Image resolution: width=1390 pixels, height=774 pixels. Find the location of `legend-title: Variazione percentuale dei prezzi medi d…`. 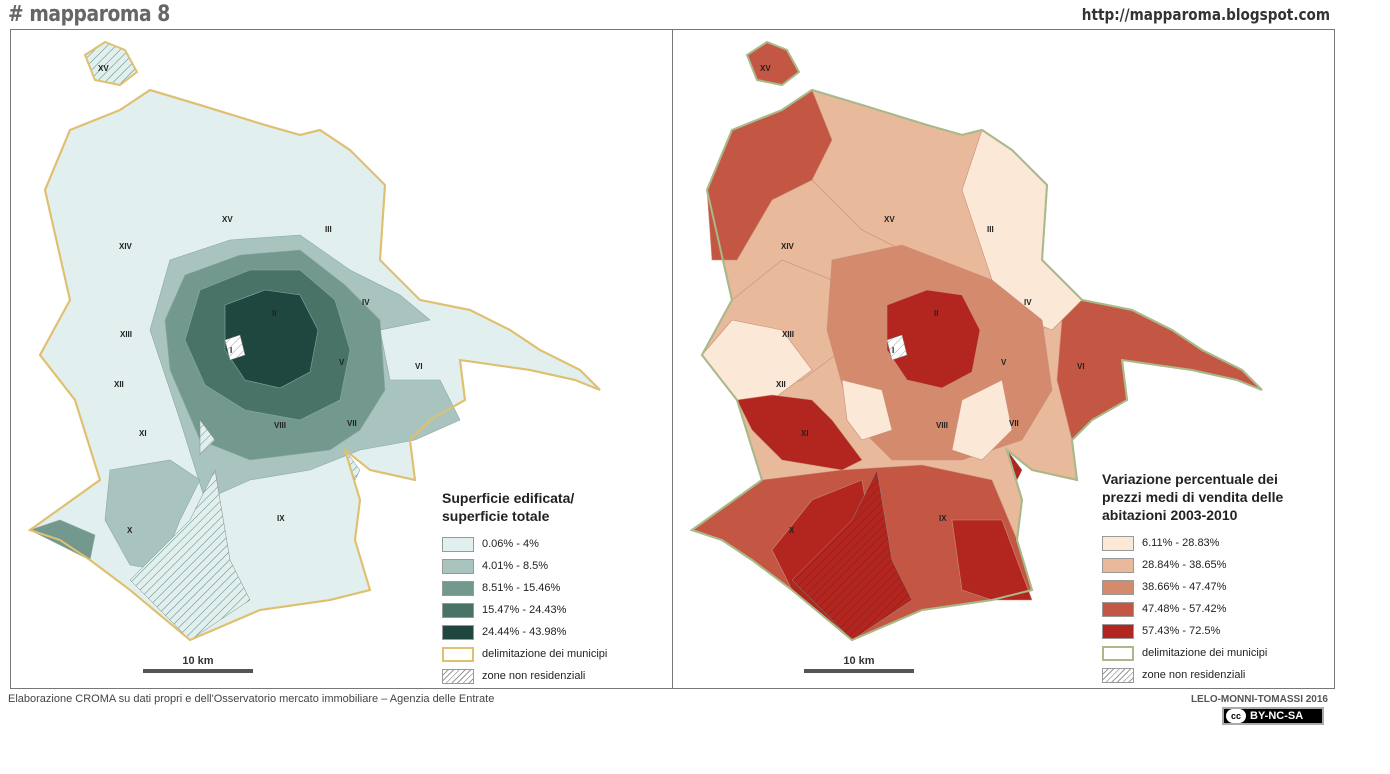

legend-title: Variazione percentuale dei prezzi medi d… is located at coordinates (1193, 497).